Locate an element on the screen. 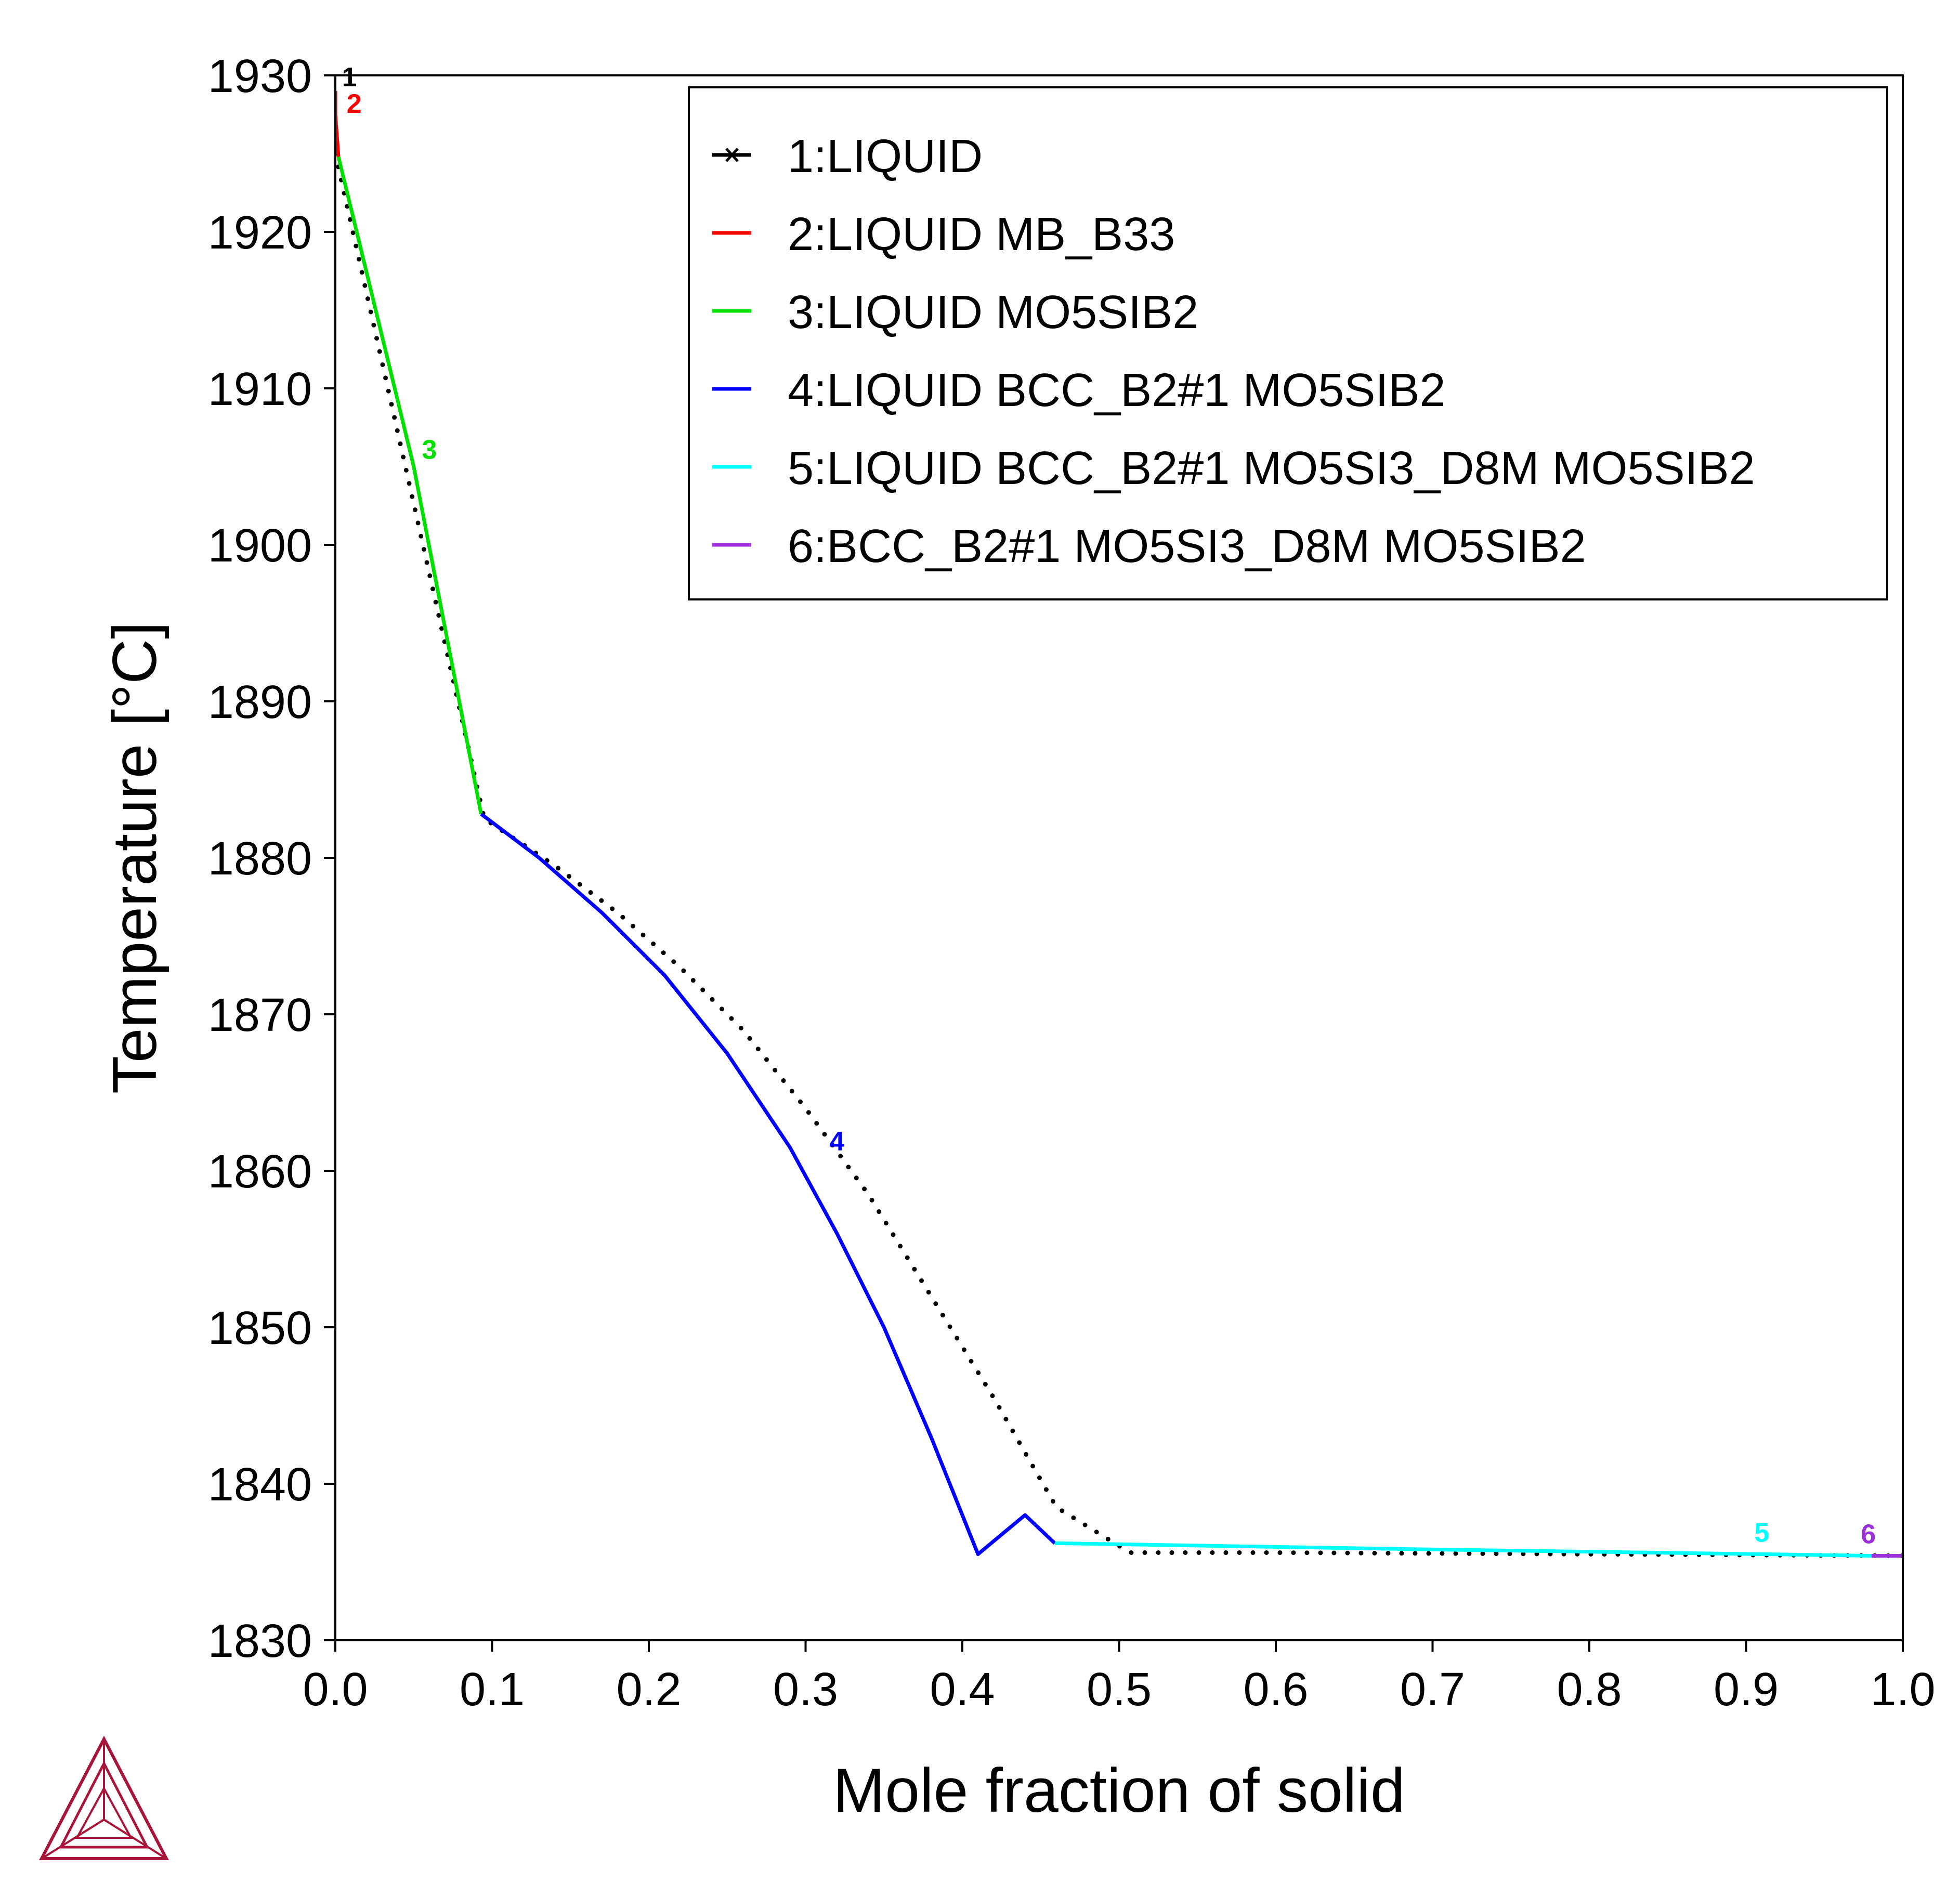 Image resolution: width=1960 pixels, height=1895 pixels. x-tick-label: 0.7 is located at coordinates (1432, 1690).